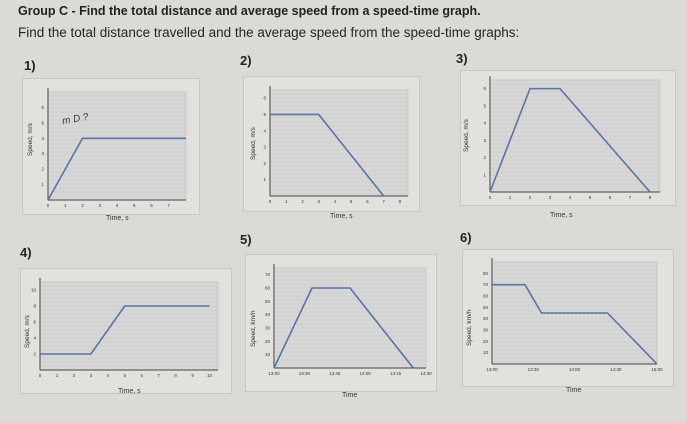 The height and width of the screenshot is (423, 687). Describe the element at coordinates (26, 252) in the screenshot. I see `question-number-4: 4)` at that location.